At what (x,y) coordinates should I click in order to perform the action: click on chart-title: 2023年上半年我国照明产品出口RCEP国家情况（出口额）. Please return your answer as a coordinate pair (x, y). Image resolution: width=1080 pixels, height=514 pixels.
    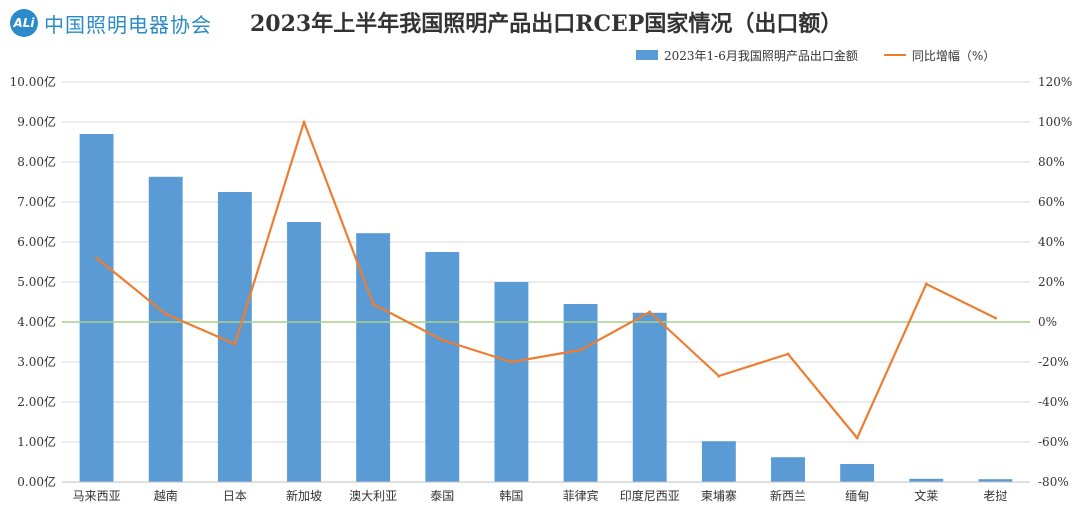
    Looking at the image, I should click on (546, 24).